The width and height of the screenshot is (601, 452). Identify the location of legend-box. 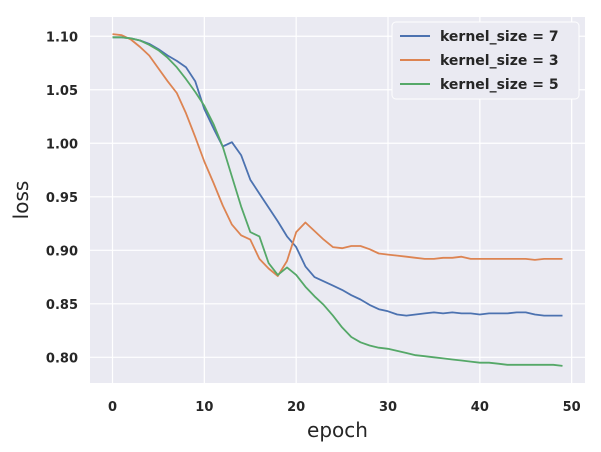
(485, 60).